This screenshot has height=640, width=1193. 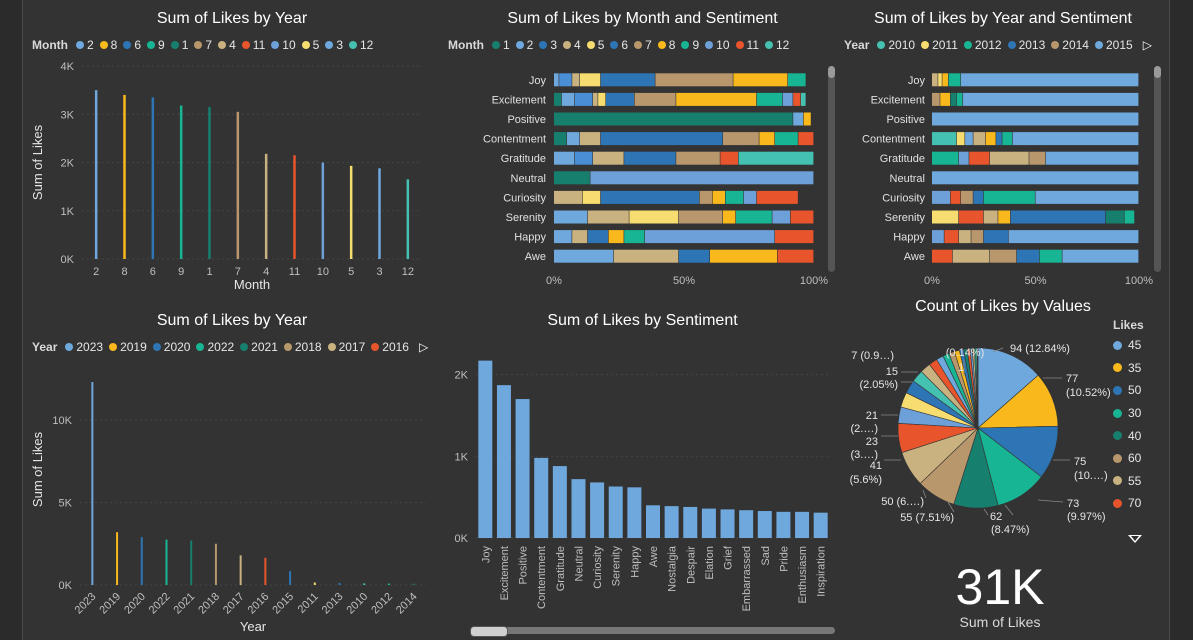 I want to click on legend-item-2: 2, so click(x=84, y=45).